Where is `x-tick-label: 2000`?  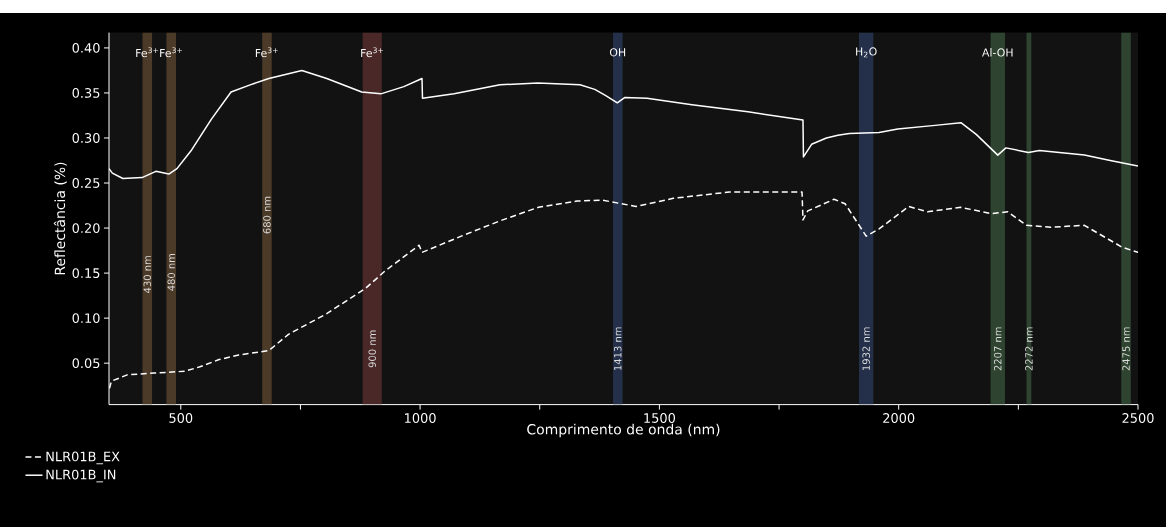
x-tick-label: 2000 is located at coordinates (899, 418).